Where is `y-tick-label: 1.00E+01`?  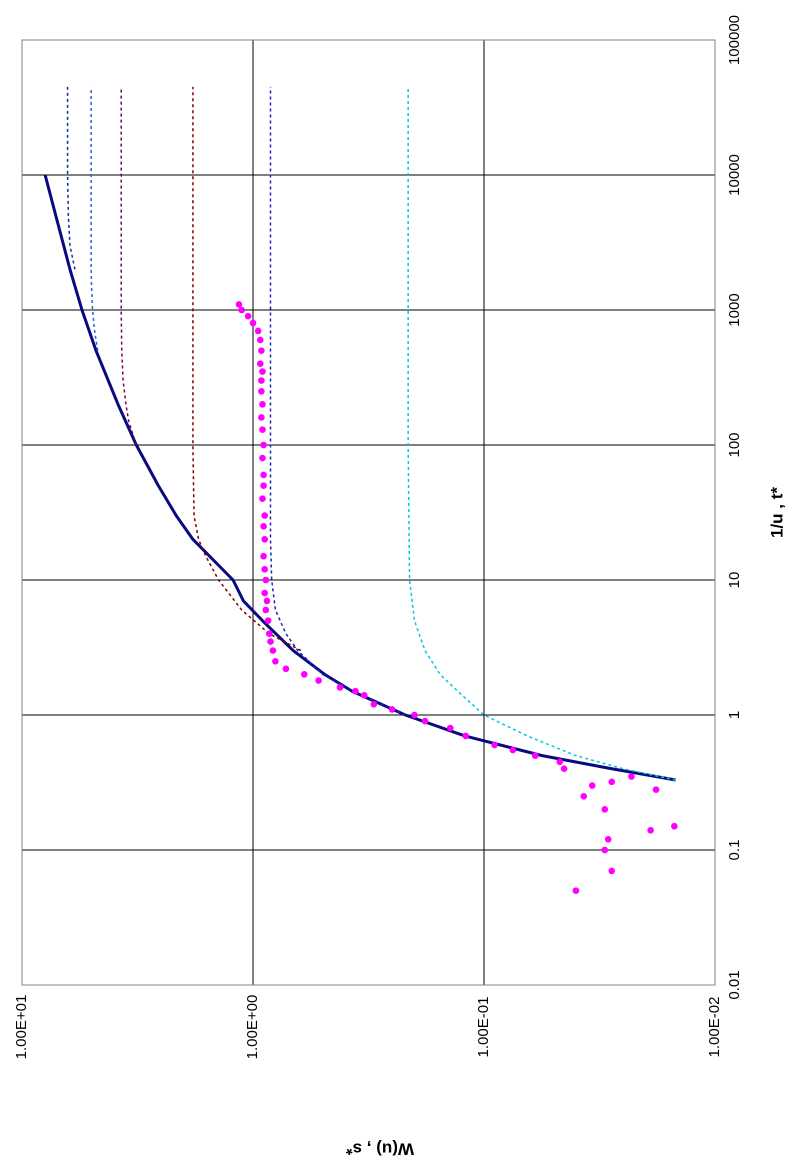 y-tick-label: 1.00E+01 is located at coordinates (21, 1027).